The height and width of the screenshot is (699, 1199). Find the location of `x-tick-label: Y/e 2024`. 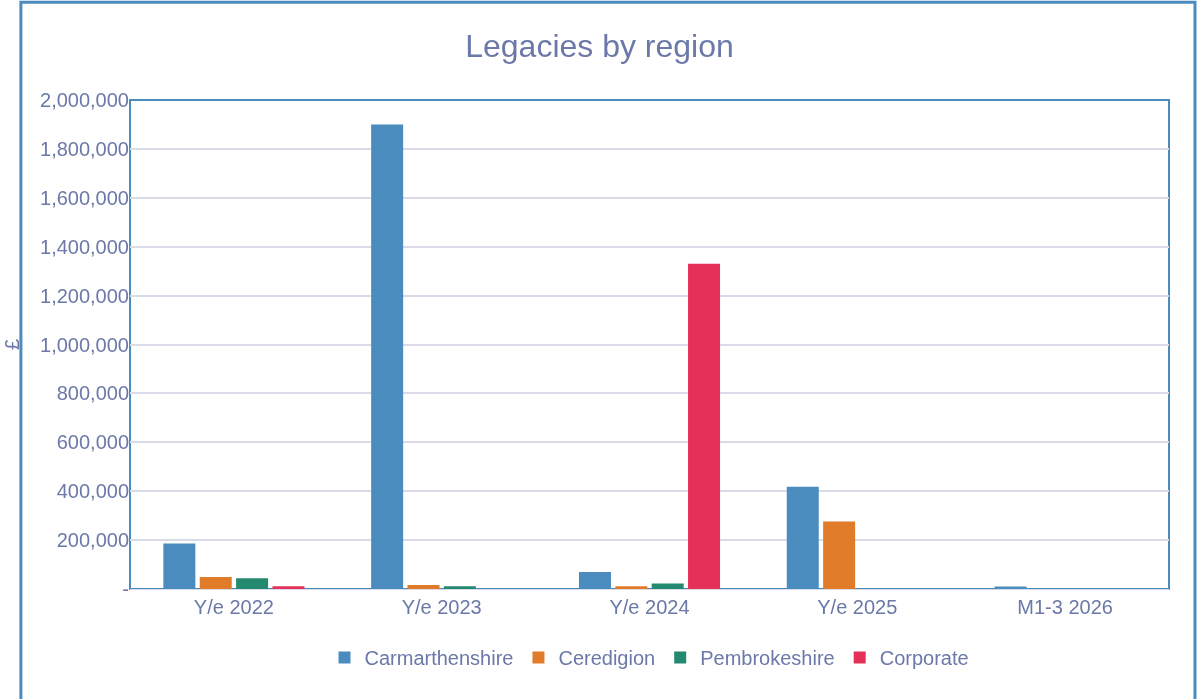

x-tick-label: Y/e 2024 is located at coordinates (649, 607).